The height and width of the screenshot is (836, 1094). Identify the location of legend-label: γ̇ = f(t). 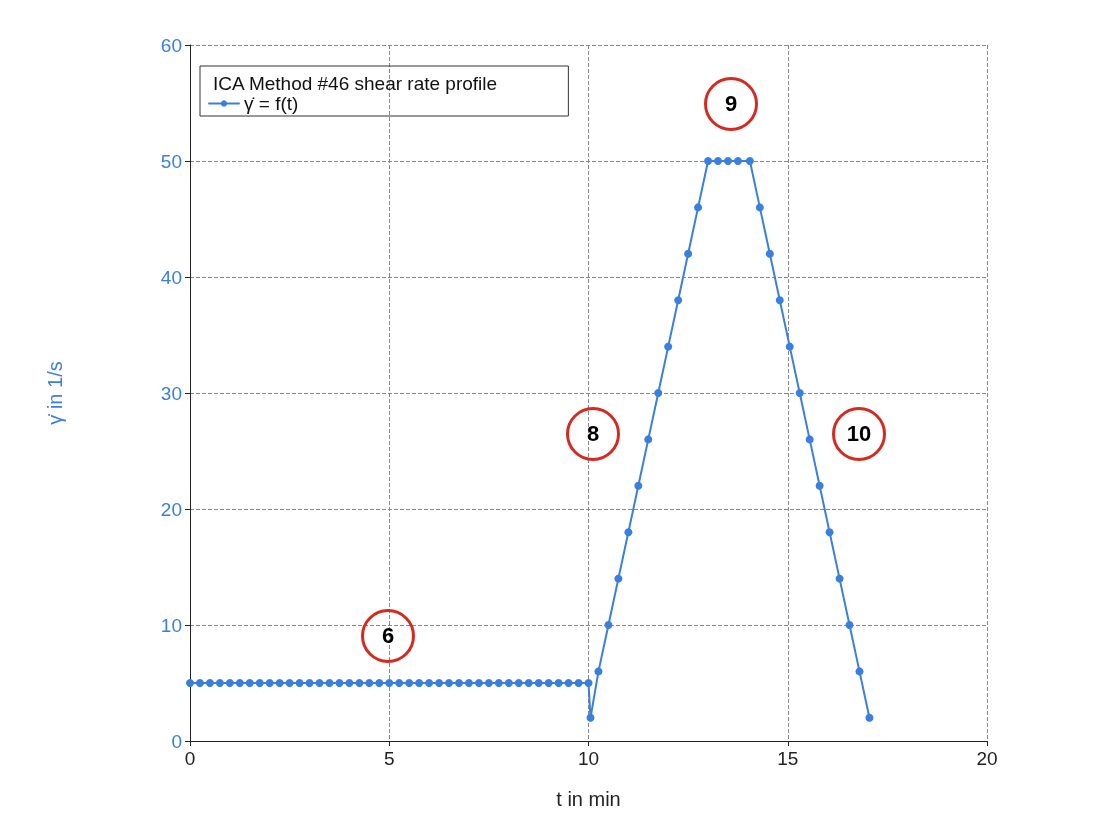
(271, 103).